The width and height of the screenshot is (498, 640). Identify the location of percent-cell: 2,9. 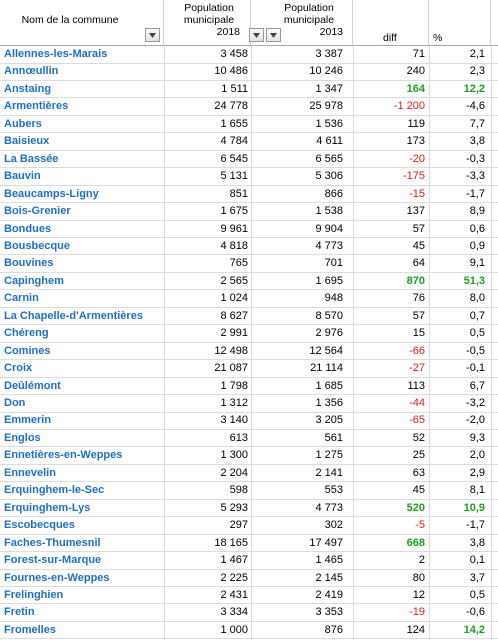
(477, 472).